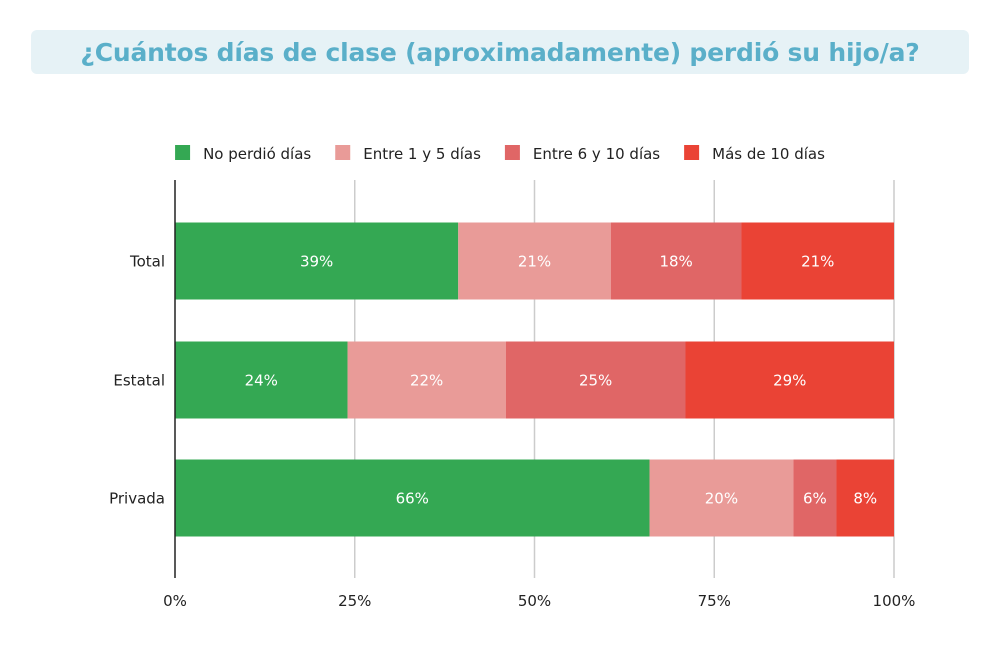  I want to click on x-tick-label: 0%, so click(175, 601).